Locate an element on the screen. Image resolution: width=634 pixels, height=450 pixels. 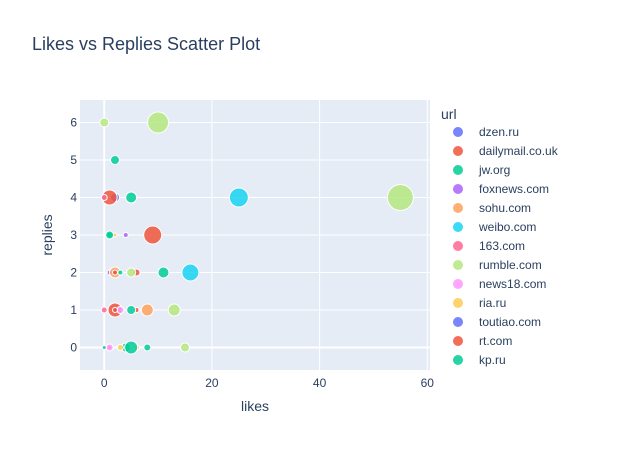
y-tick-label: 4 is located at coordinates (73, 198).